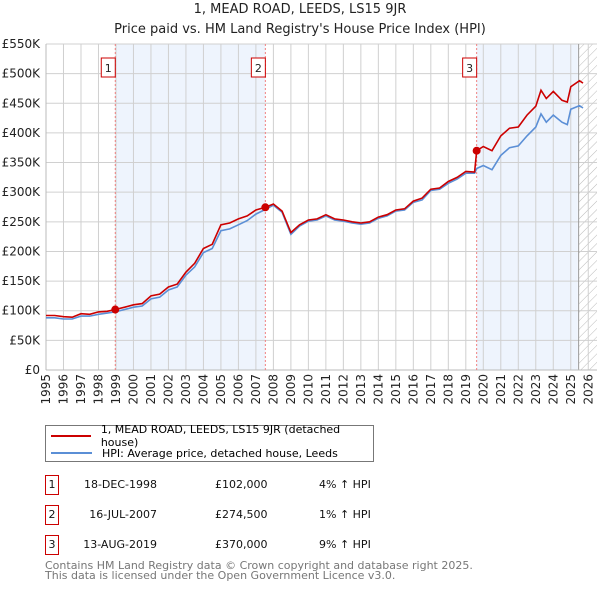 The height and width of the screenshot is (590, 600). I want to click on sale-marker-label: 3, so click(469, 68).